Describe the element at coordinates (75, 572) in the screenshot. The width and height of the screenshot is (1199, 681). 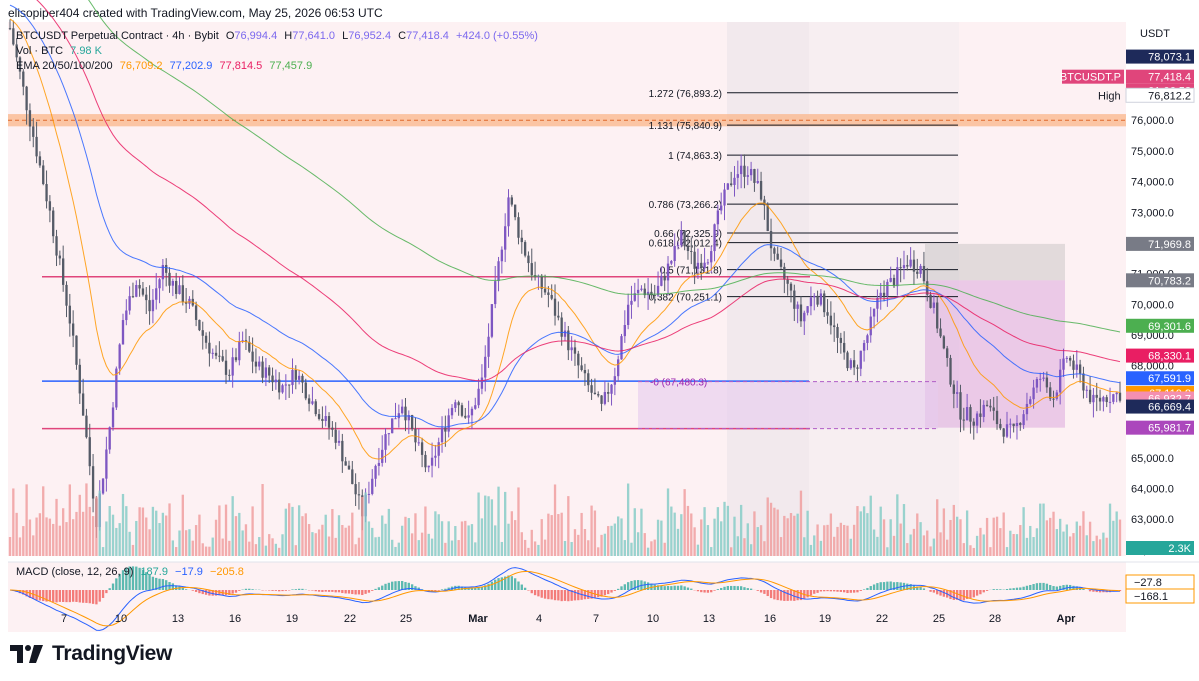
I see `macd-label: MACD (close, 12, 26, 9)` at that location.